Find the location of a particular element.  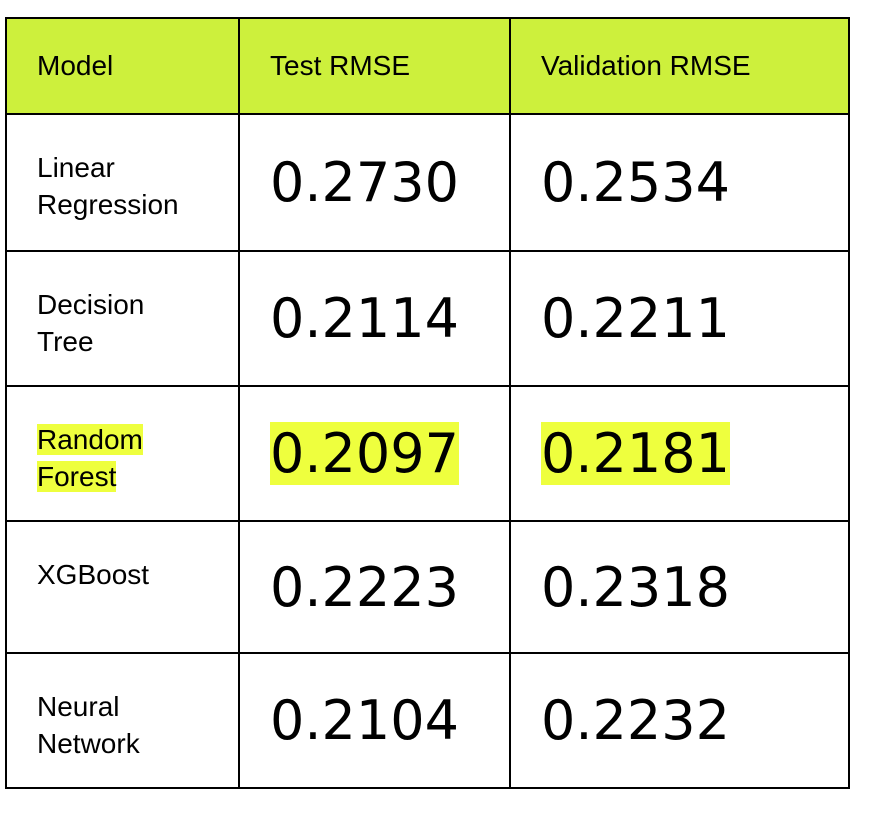

cell-wrap: 0.2223 is located at coordinates (364, 587).